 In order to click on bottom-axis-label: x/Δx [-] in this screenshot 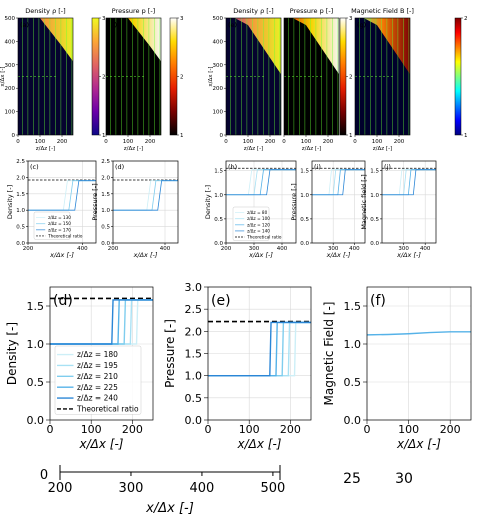, I will do `click(169, 508)`.